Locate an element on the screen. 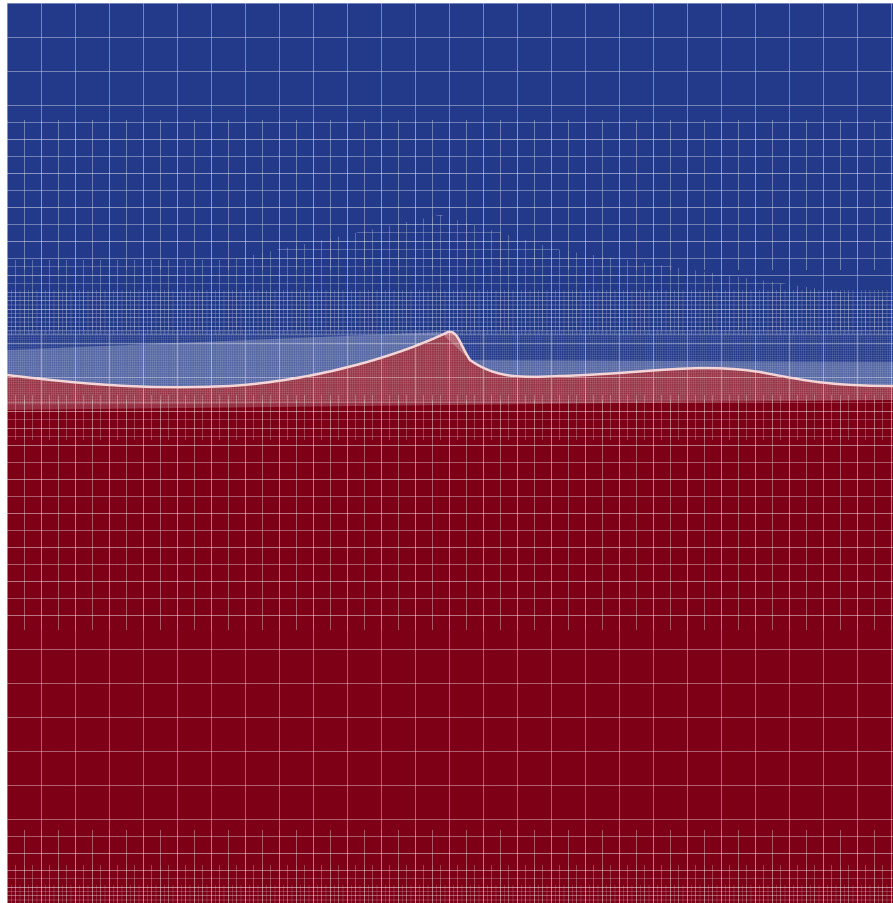 This screenshot has height=903, width=893. interface-line is located at coordinates (450, 359).